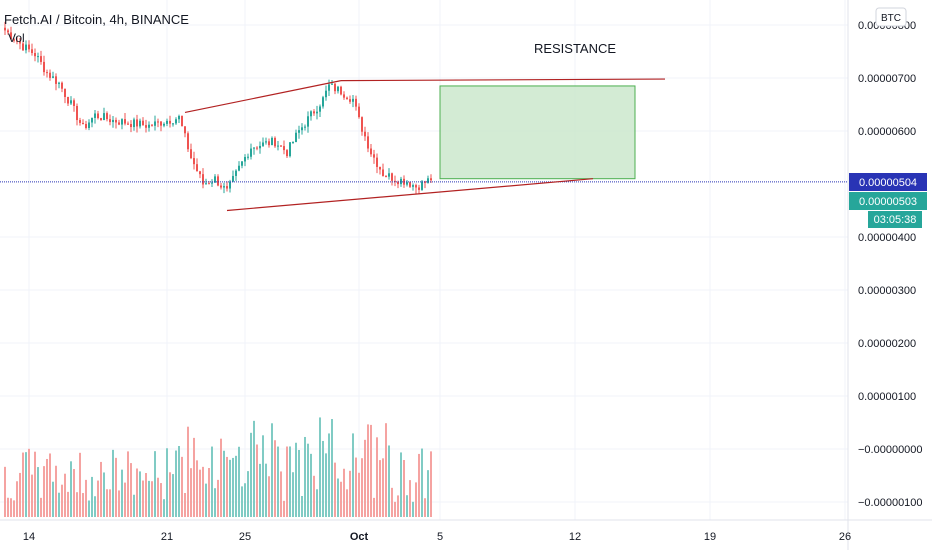  What do you see at coordinates (710, 537) in the screenshot?
I see `x-tick-label: 19` at bounding box center [710, 537].